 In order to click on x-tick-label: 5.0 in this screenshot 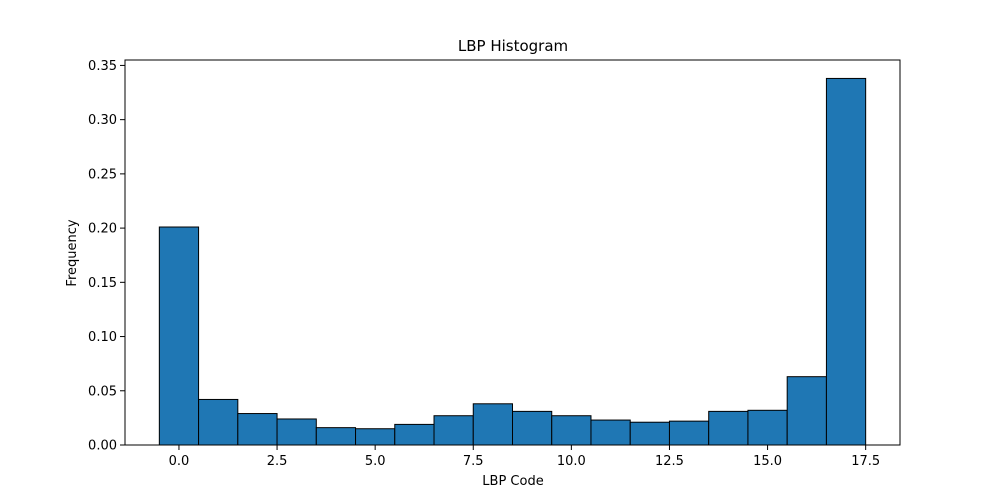, I will do `click(375, 461)`.